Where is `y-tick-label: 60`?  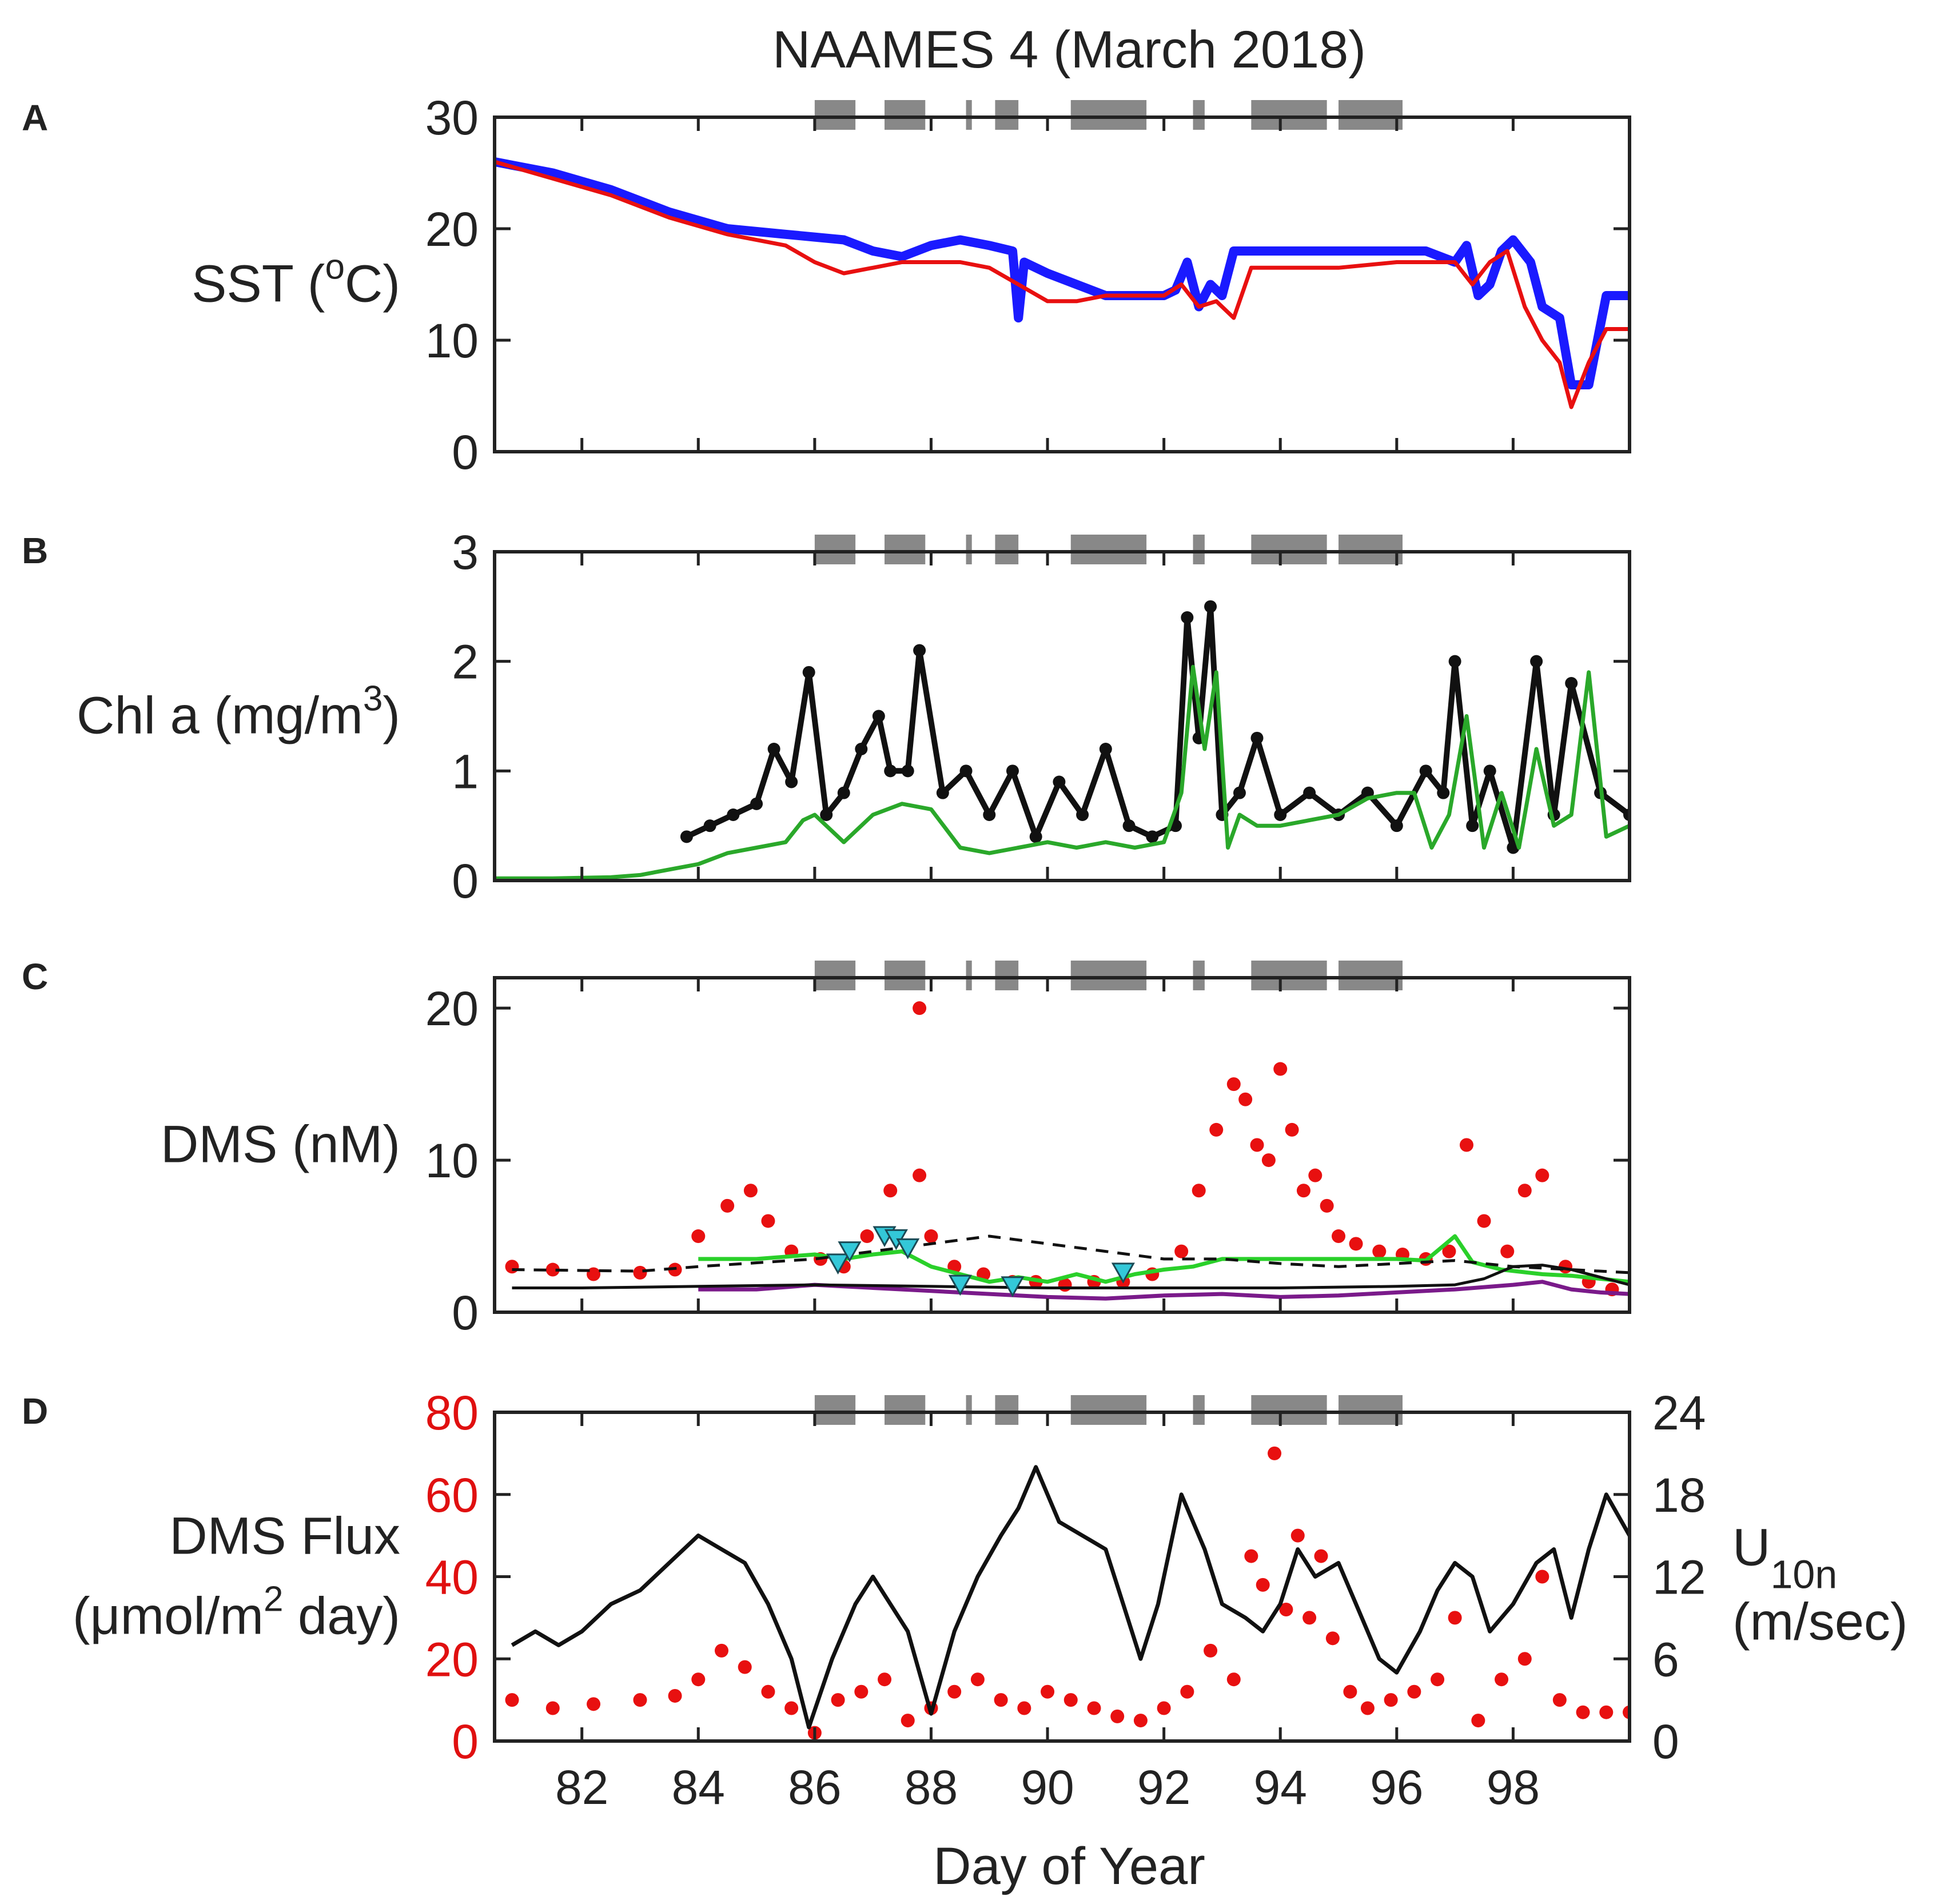 y-tick-label: 60 is located at coordinates (452, 1495).